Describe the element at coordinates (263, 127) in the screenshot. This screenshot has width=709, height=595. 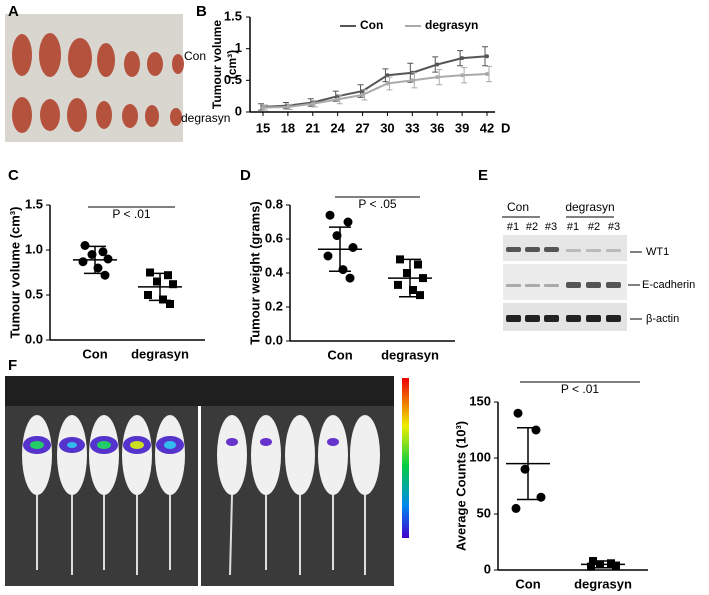
I see `x-tick-label: 15` at that location.